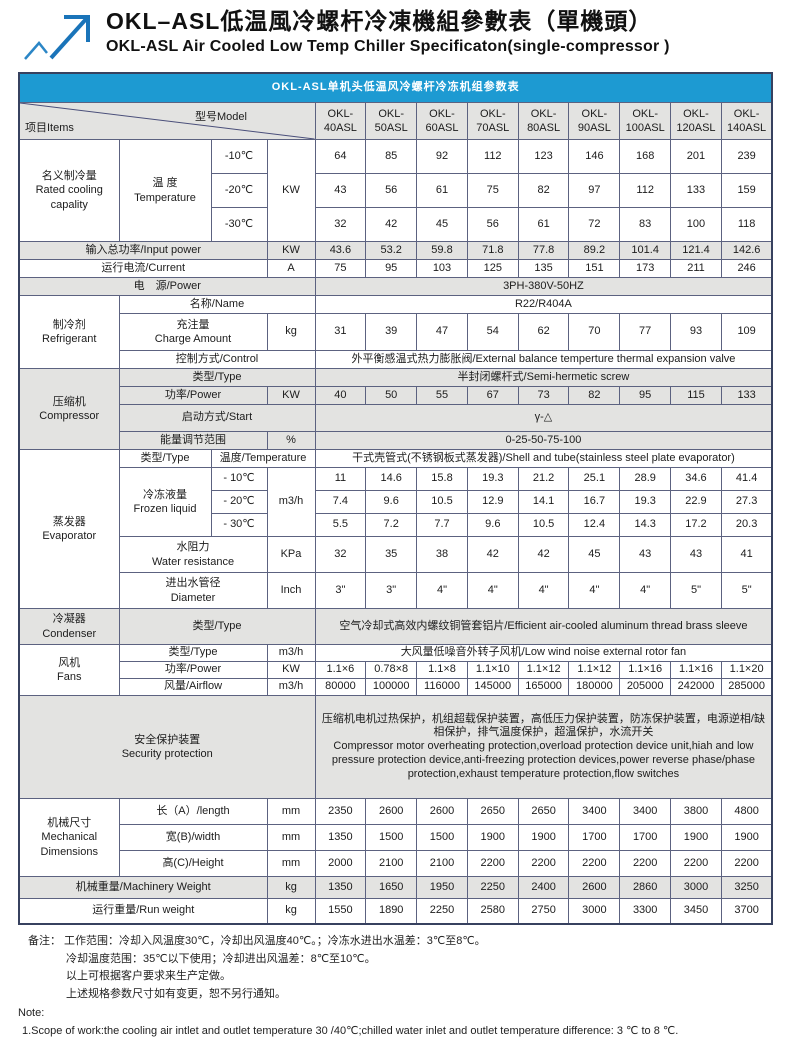  What do you see at coordinates (442, 911) in the screenshot?
I see `value-cell: 2250` at bounding box center [442, 911].